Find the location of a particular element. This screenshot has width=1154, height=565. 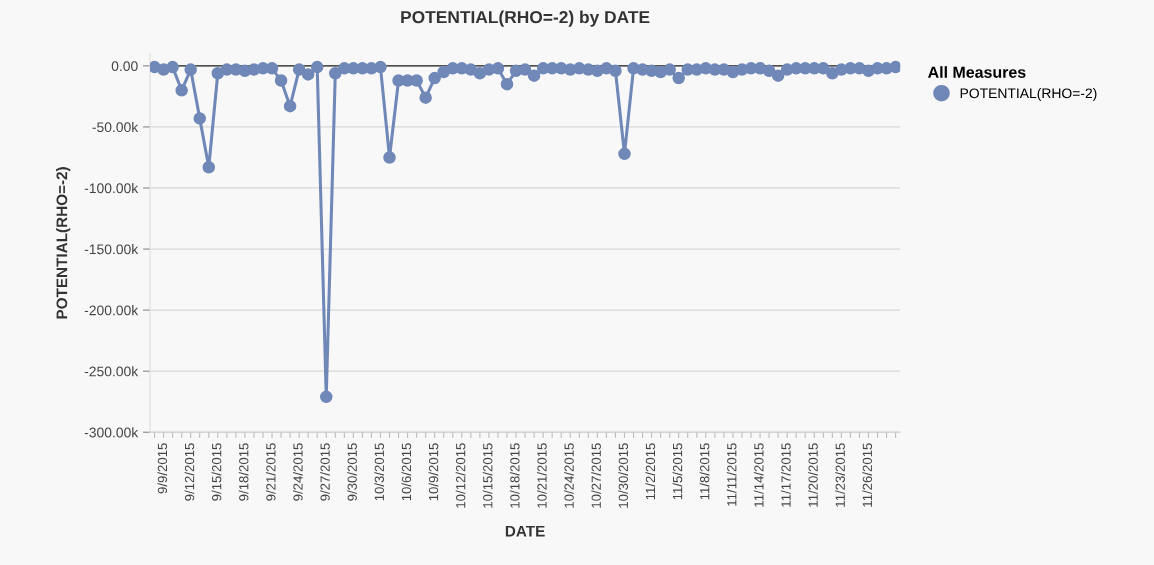

y-axis-title: POTENTIAL(RHO=-2) is located at coordinates (63, 243).